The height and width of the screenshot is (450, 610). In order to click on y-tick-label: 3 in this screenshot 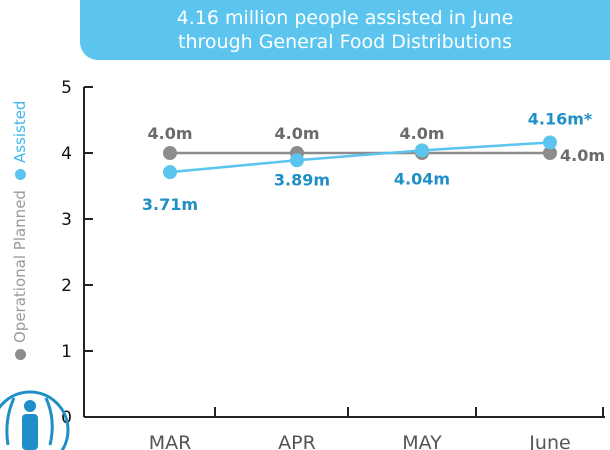, I will do `click(66, 220)`.